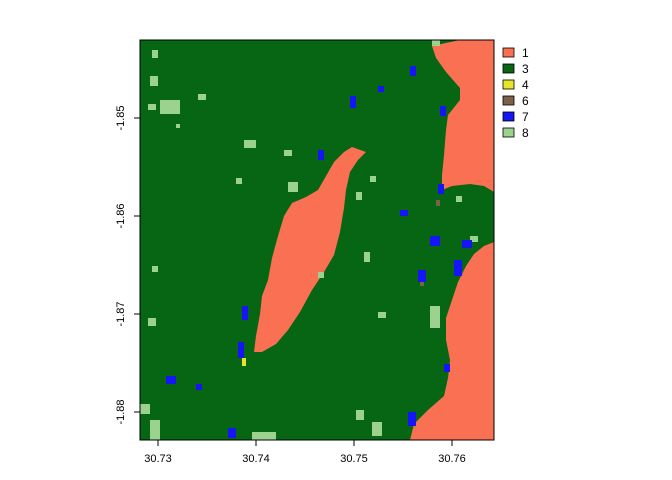  What do you see at coordinates (525, 117) in the screenshot?
I see `legend-label: 7` at bounding box center [525, 117].